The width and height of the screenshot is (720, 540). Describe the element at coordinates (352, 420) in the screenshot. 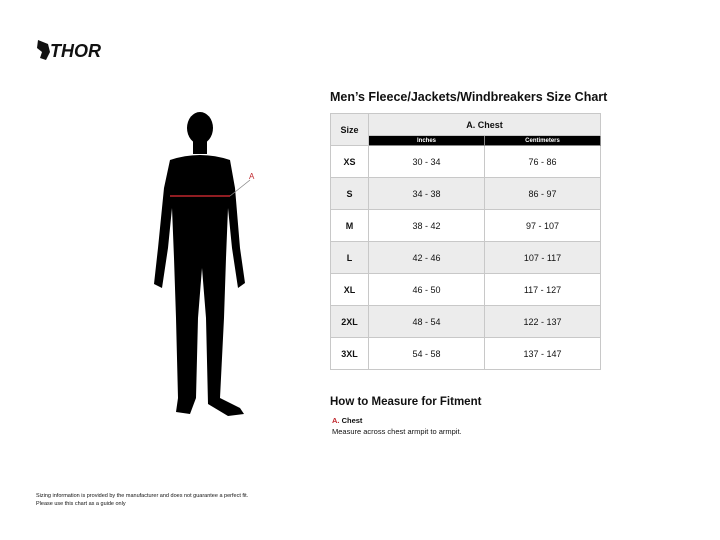

I see `measure-name: Chest` at that location.